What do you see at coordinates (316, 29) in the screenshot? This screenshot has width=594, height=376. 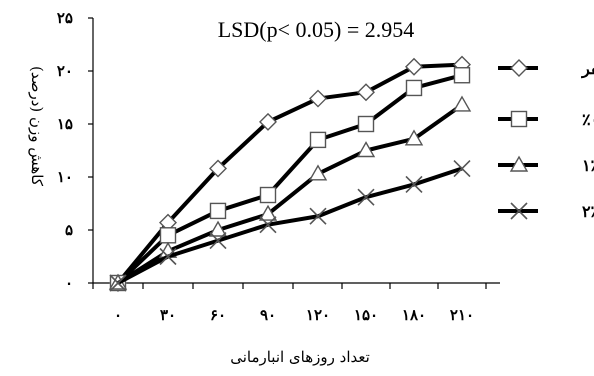 I see `lsd-annotation: LSD(p< 0.05) = 2.954` at bounding box center [316, 29].